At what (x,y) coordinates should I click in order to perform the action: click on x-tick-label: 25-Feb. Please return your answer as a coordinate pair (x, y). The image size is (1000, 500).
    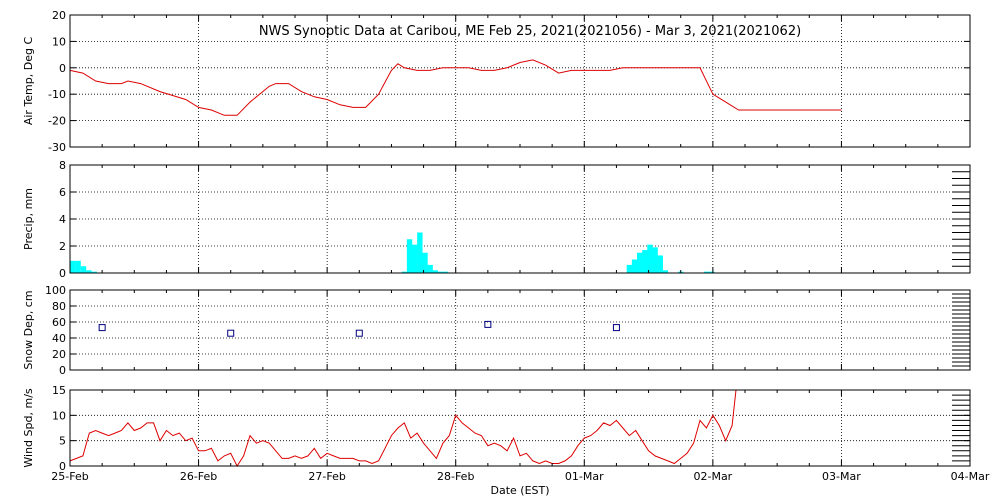
    Looking at the image, I should click on (69, 476).